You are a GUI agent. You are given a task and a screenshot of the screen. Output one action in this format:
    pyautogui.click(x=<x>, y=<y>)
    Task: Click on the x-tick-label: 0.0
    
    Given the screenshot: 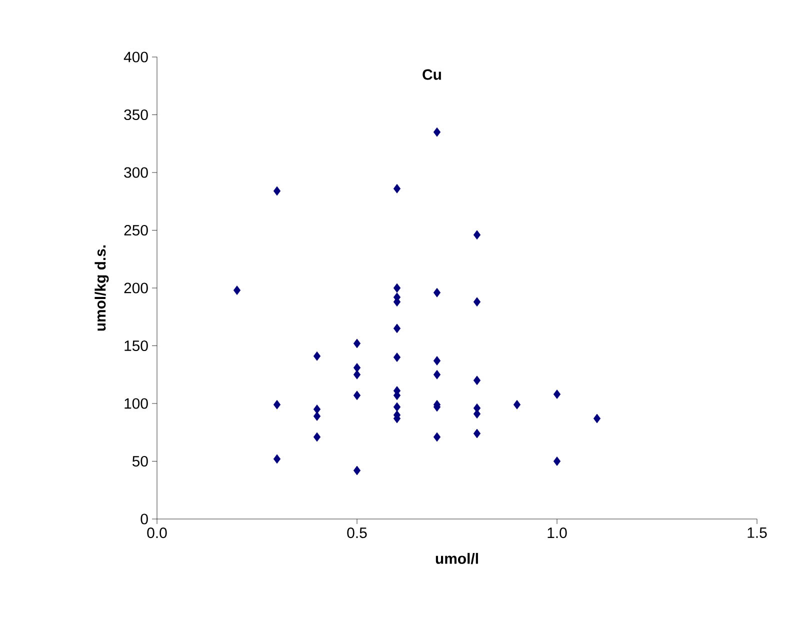 What is the action you would take?
    pyautogui.click(x=157, y=533)
    